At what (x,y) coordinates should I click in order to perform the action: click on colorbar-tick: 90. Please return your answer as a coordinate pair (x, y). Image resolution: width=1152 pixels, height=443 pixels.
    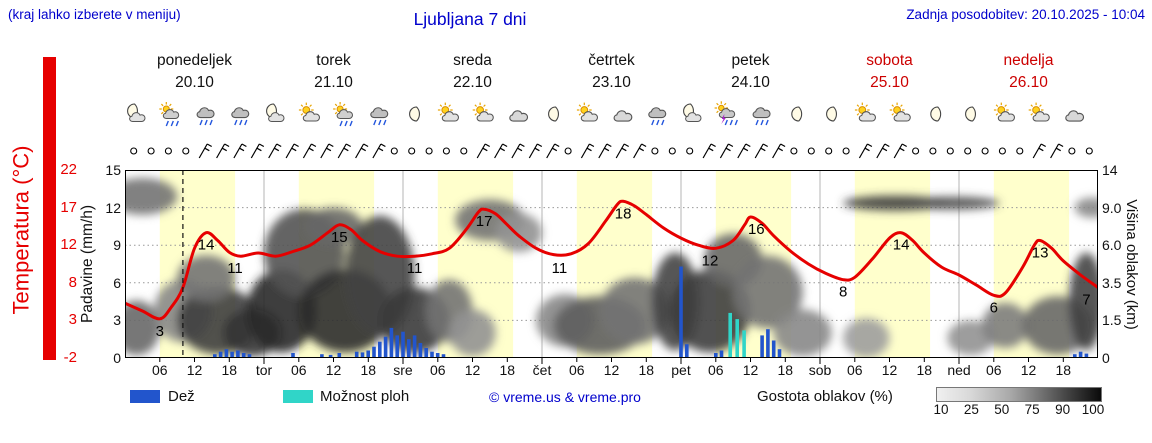
    Looking at the image, I should click on (1063, 409).